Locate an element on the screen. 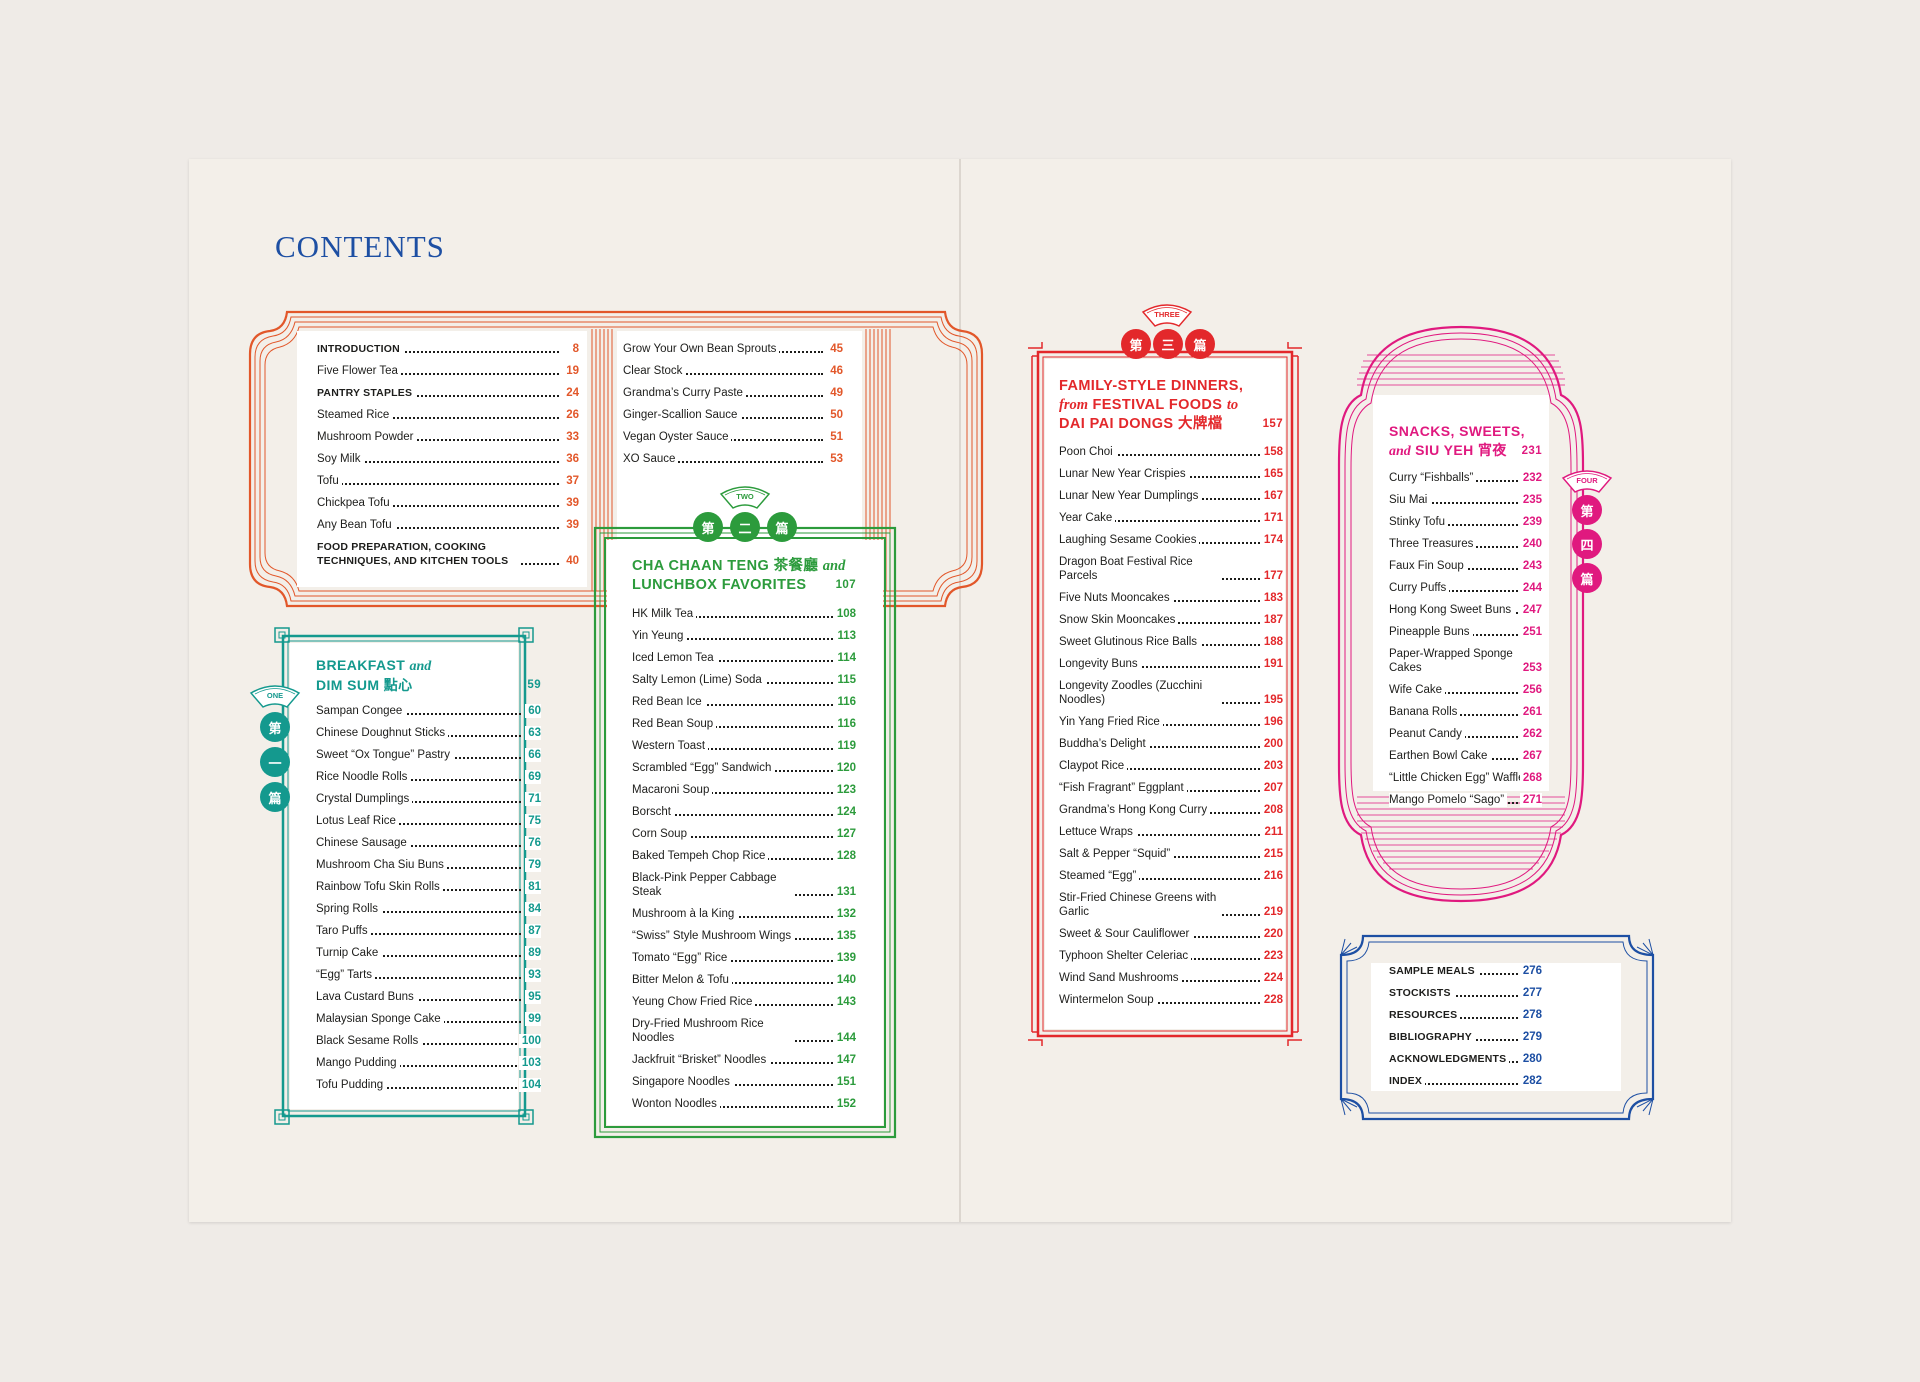 Image resolution: width=1920 pixels, height=1382 pixels. toc-entry-title: Poon Choi is located at coordinates (1087, 452).